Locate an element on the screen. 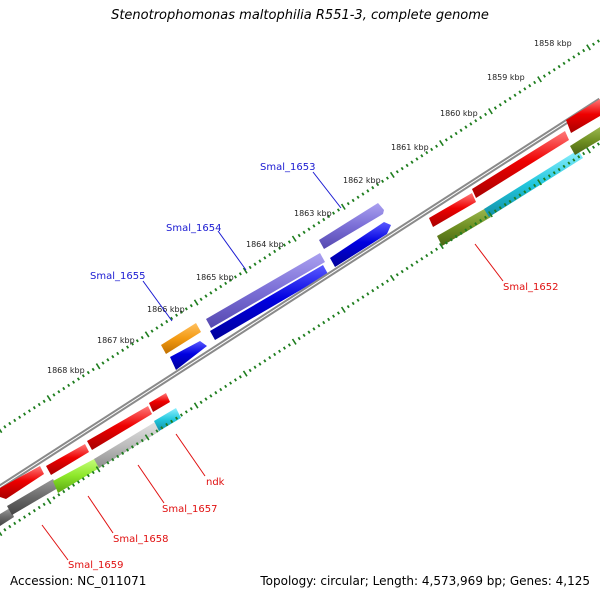  label-smal-1655: Smal_1655 is located at coordinates (117, 276).